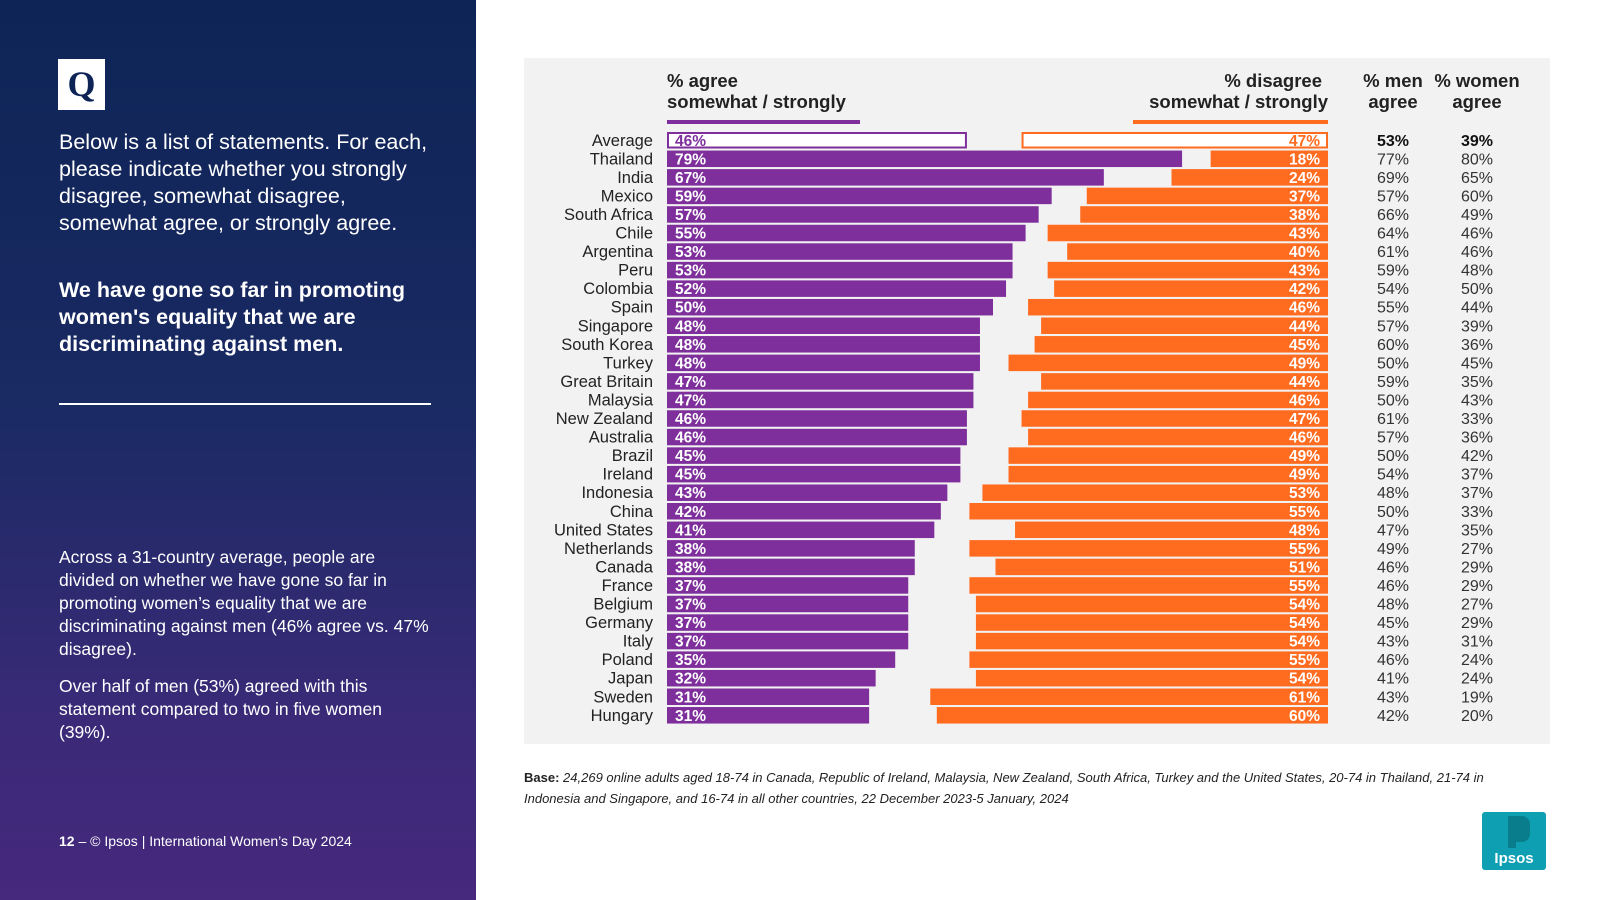  I want to click on category-label: Canada, so click(624, 567).